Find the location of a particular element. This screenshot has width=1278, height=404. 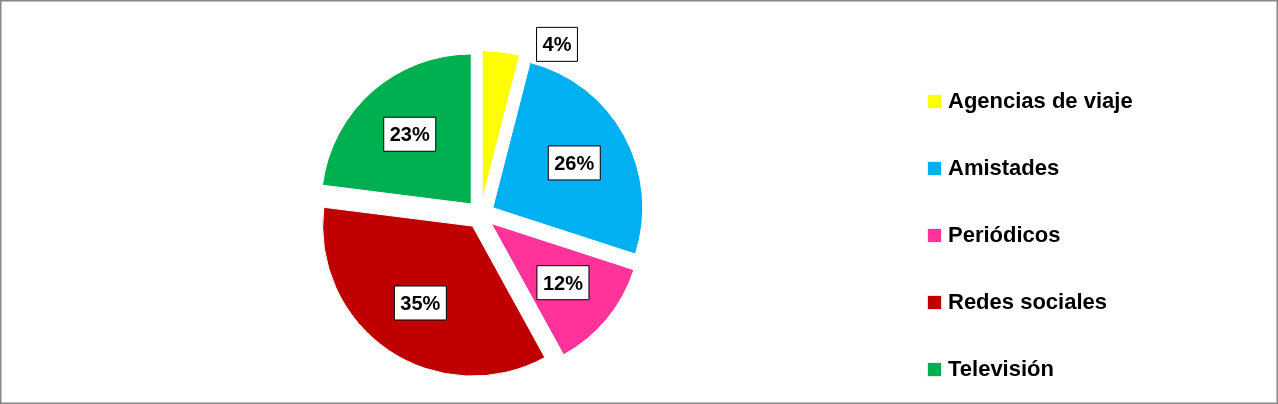

legend-label: Agencias de viaje is located at coordinates (1040, 101).